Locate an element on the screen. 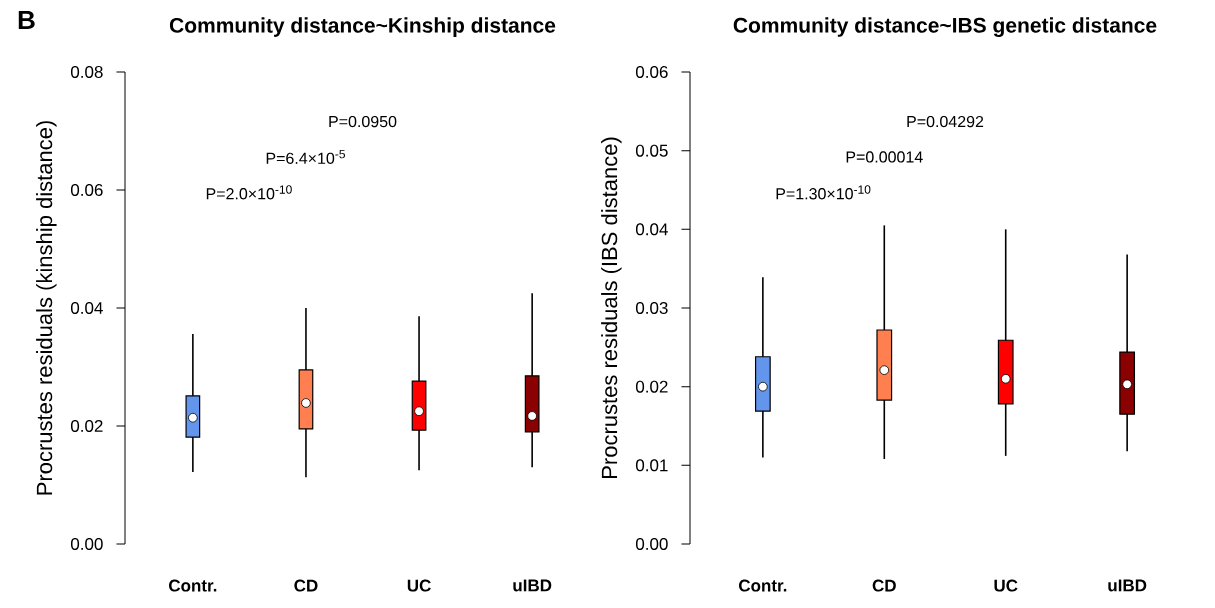 This screenshot has height=608, width=1215. y-tick-label: 0.08 is located at coordinates (86, 71).